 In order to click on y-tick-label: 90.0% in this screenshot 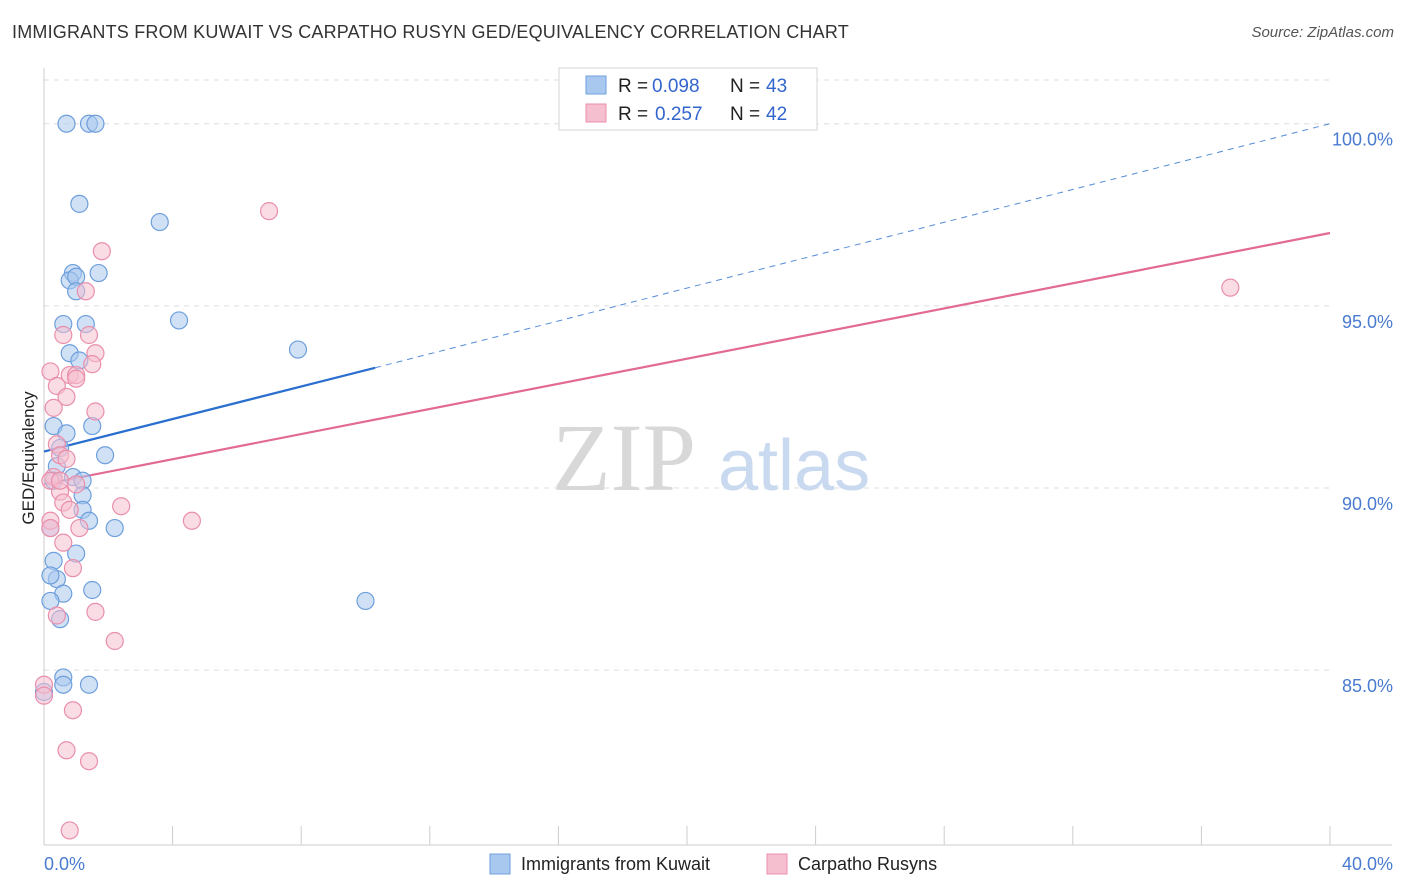, I will do `click(1367, 504)`.